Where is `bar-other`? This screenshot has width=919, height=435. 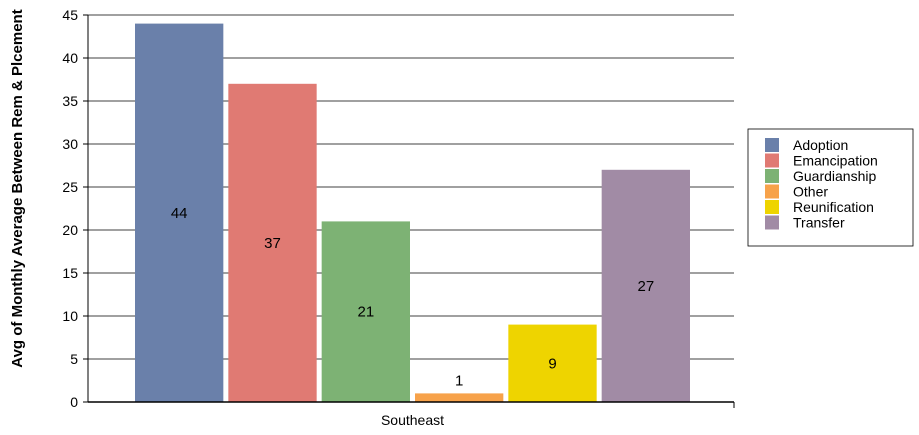
bar-other is located at coordinates (459, 397).